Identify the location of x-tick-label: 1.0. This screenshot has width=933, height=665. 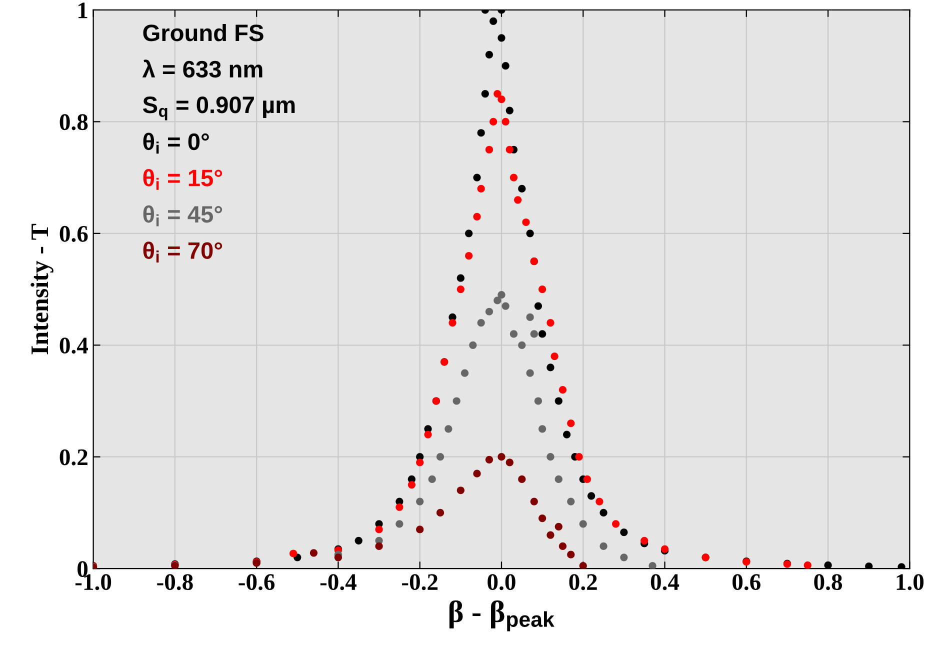
(910, 582).